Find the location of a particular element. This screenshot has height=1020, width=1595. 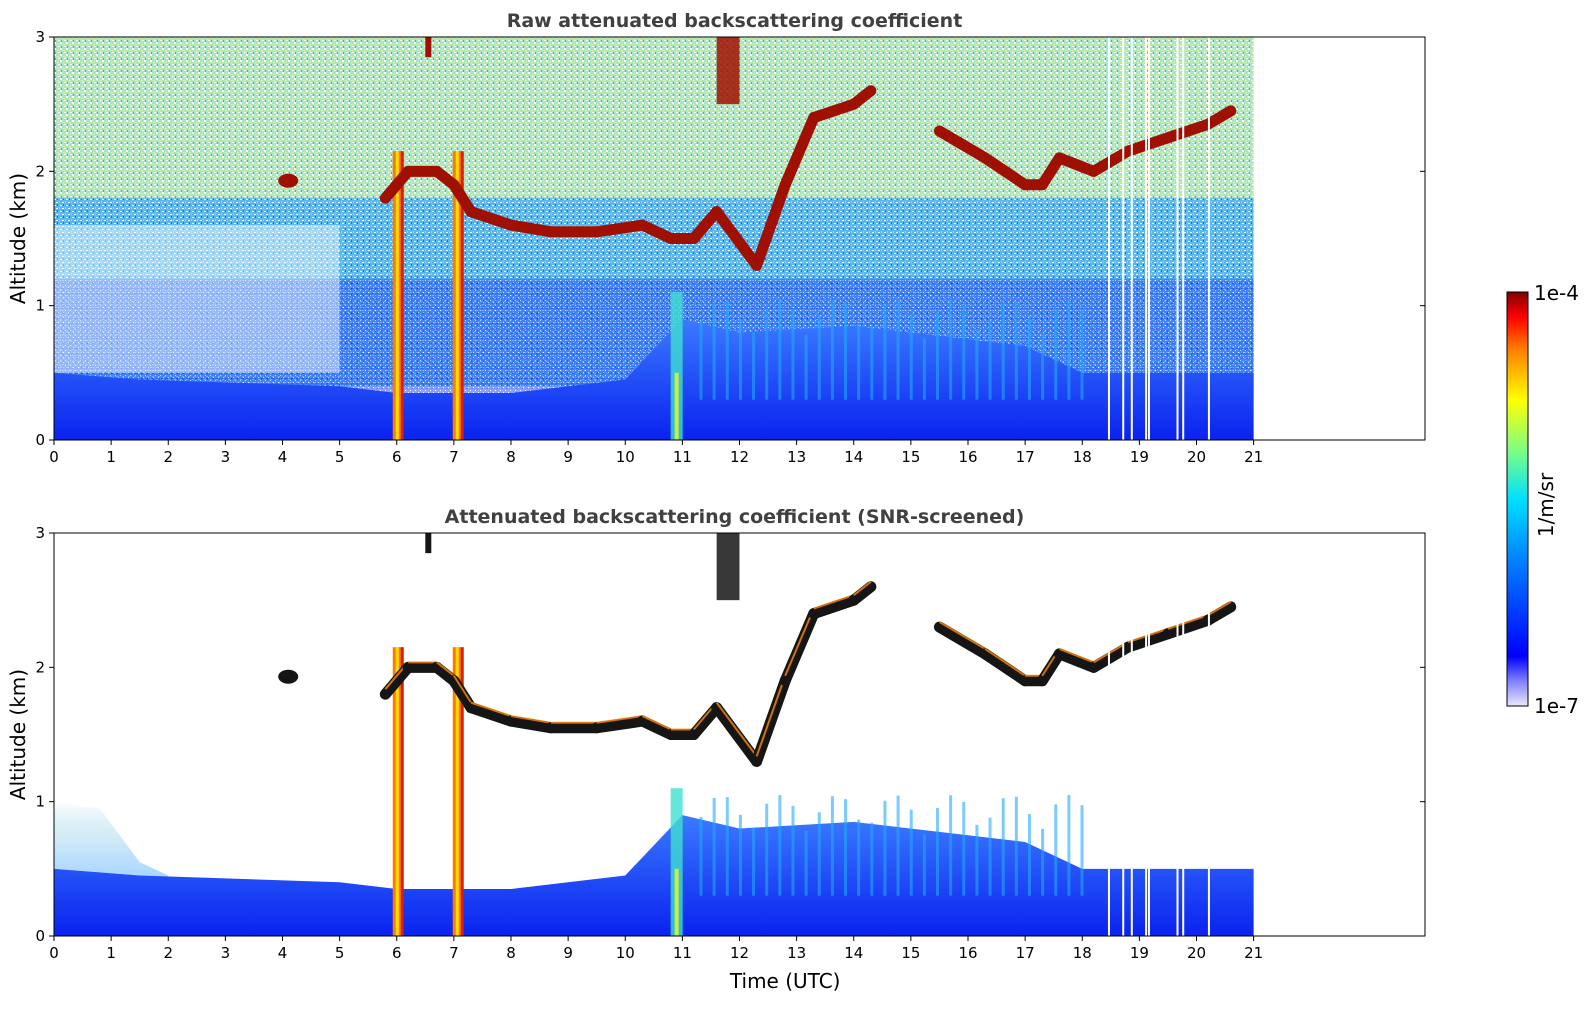

colorbar: 1e-4 1e-7 1/m/sr is located at coordinates (1542, 499).